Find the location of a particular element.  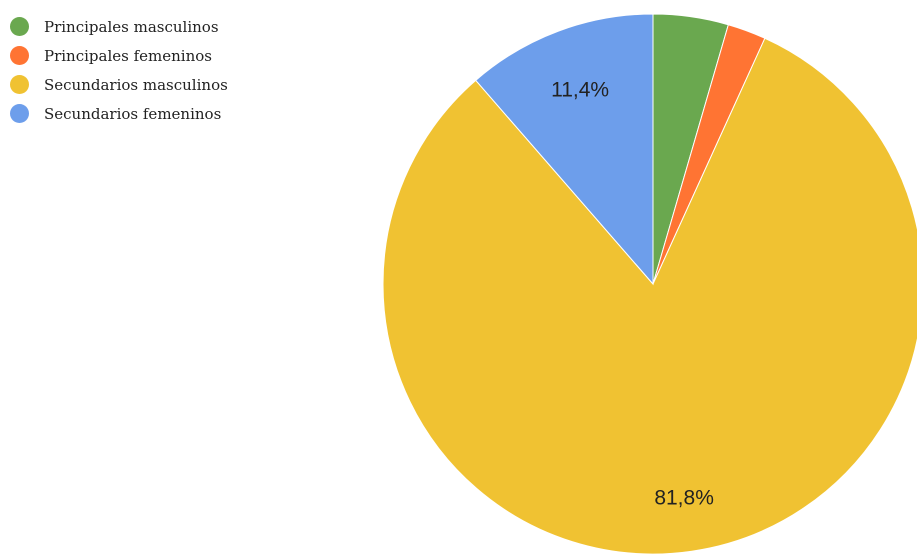

legend-item-principales-masculinos: Principales masculinos is located at coordinates (119, 26).